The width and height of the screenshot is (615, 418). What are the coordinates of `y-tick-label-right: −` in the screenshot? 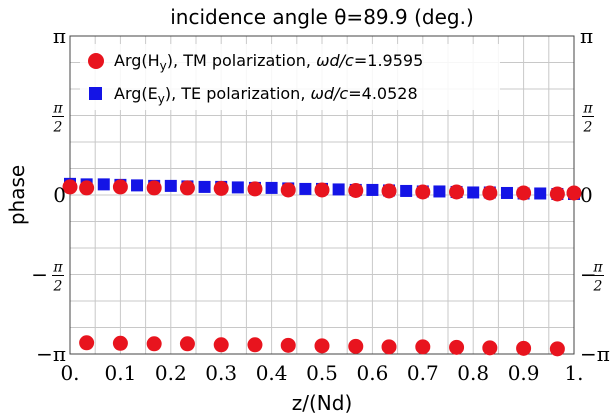 It's located at (588, 275).